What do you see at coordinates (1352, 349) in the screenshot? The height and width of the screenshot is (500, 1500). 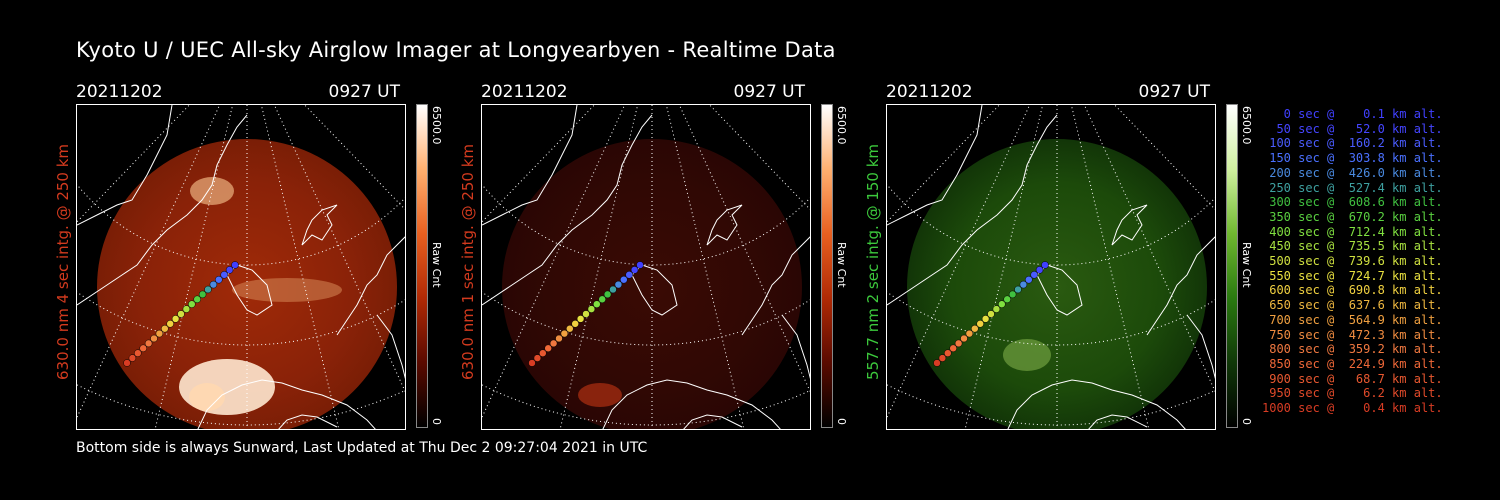 I see `legend-entry: 800 sec @ 359.2 km alt.` at bounding box center [1352, 349].